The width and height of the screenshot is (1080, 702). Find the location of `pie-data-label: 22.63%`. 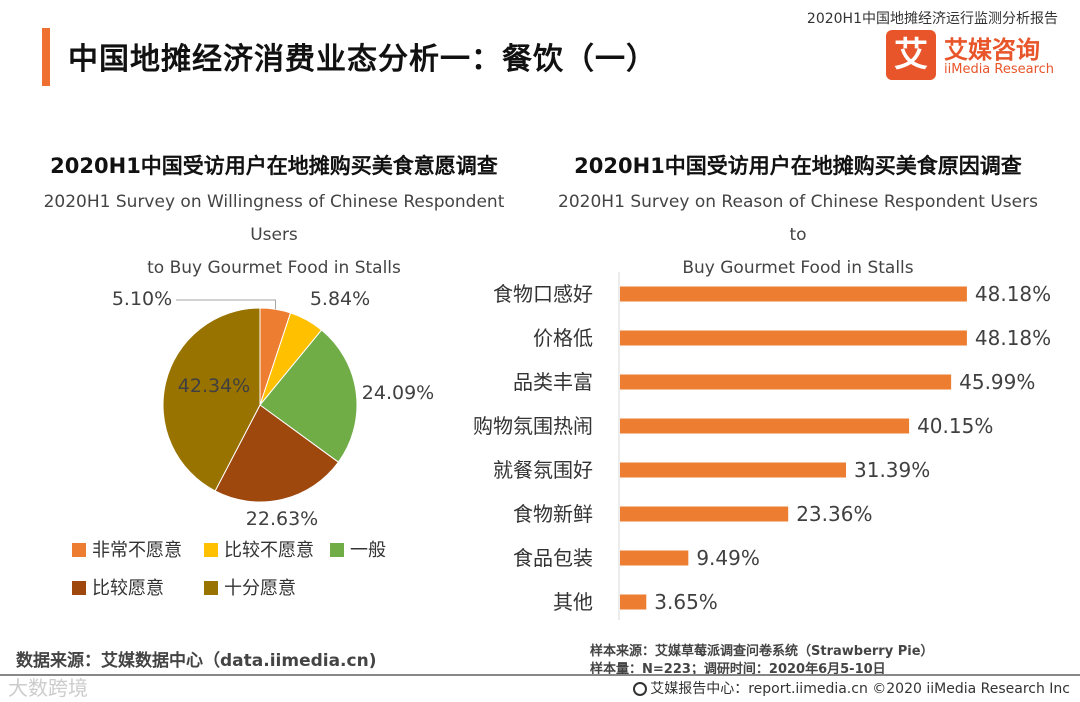

pie-data-label: 22.63% is located at coordinates (282, 519).